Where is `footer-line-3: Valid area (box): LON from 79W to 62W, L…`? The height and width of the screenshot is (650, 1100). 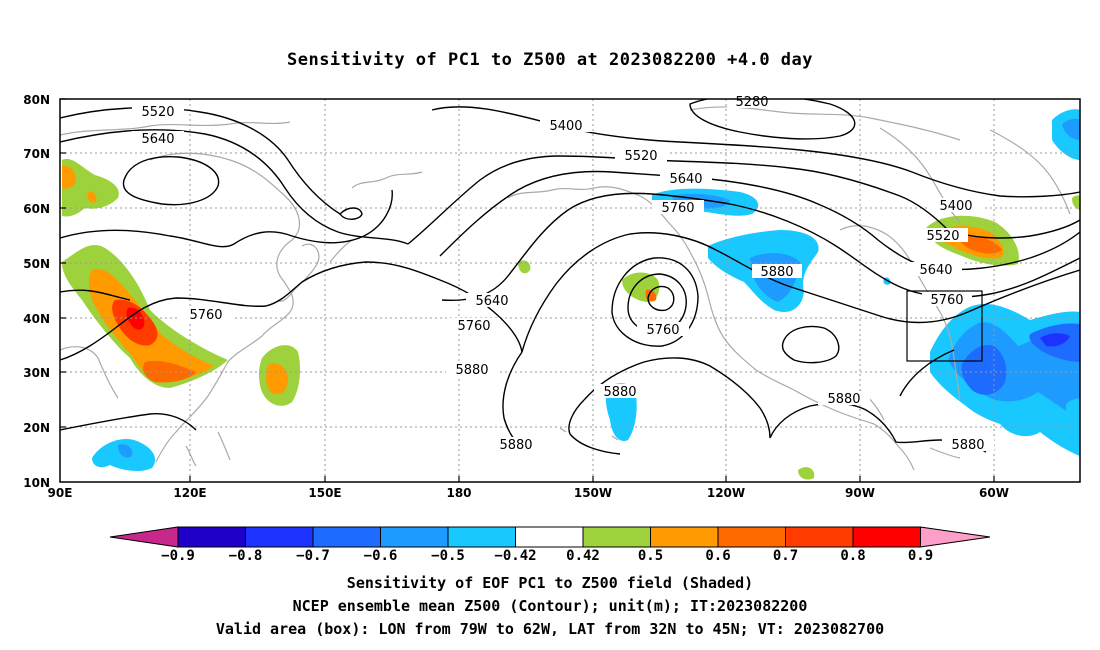
footer-line-3: Valid area (box): LON from 79W to 62W, L… is located at coordinates (550, 629).